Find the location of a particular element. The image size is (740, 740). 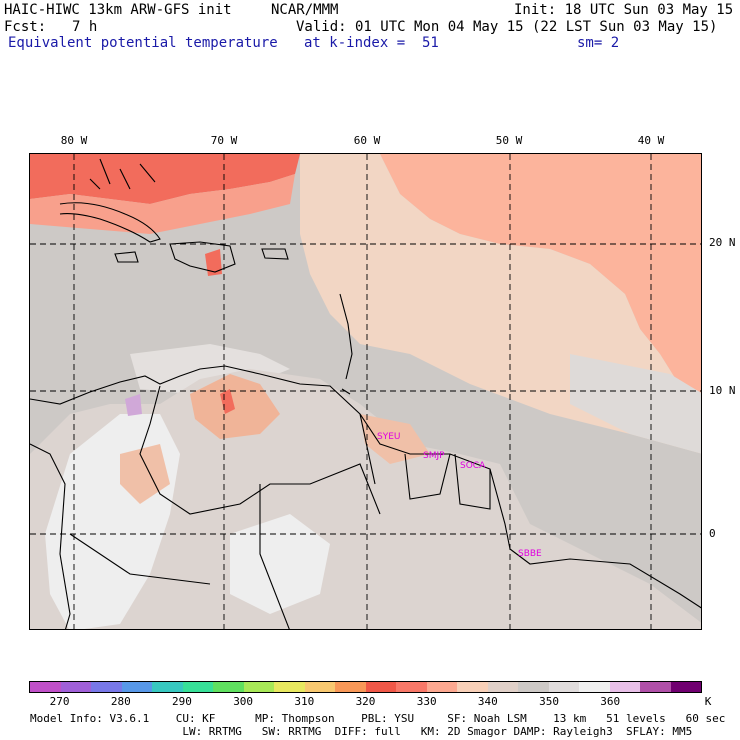

colorbar-label: 300 is located at coordinates (243, 701).